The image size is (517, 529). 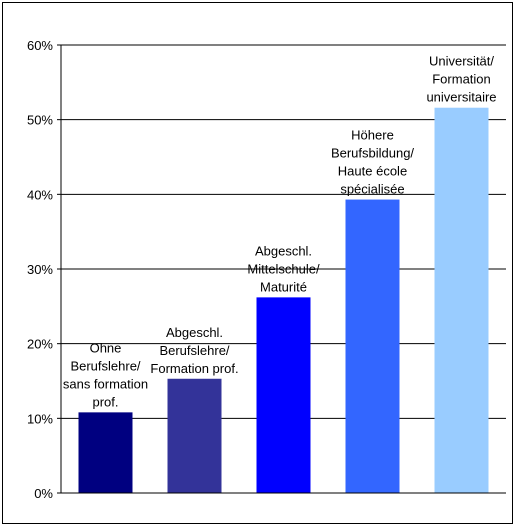 What do you see at coordinates (40, 120) in the screenshot?
I see `y-tick-label: 50%` at bounding box center [40, 120].